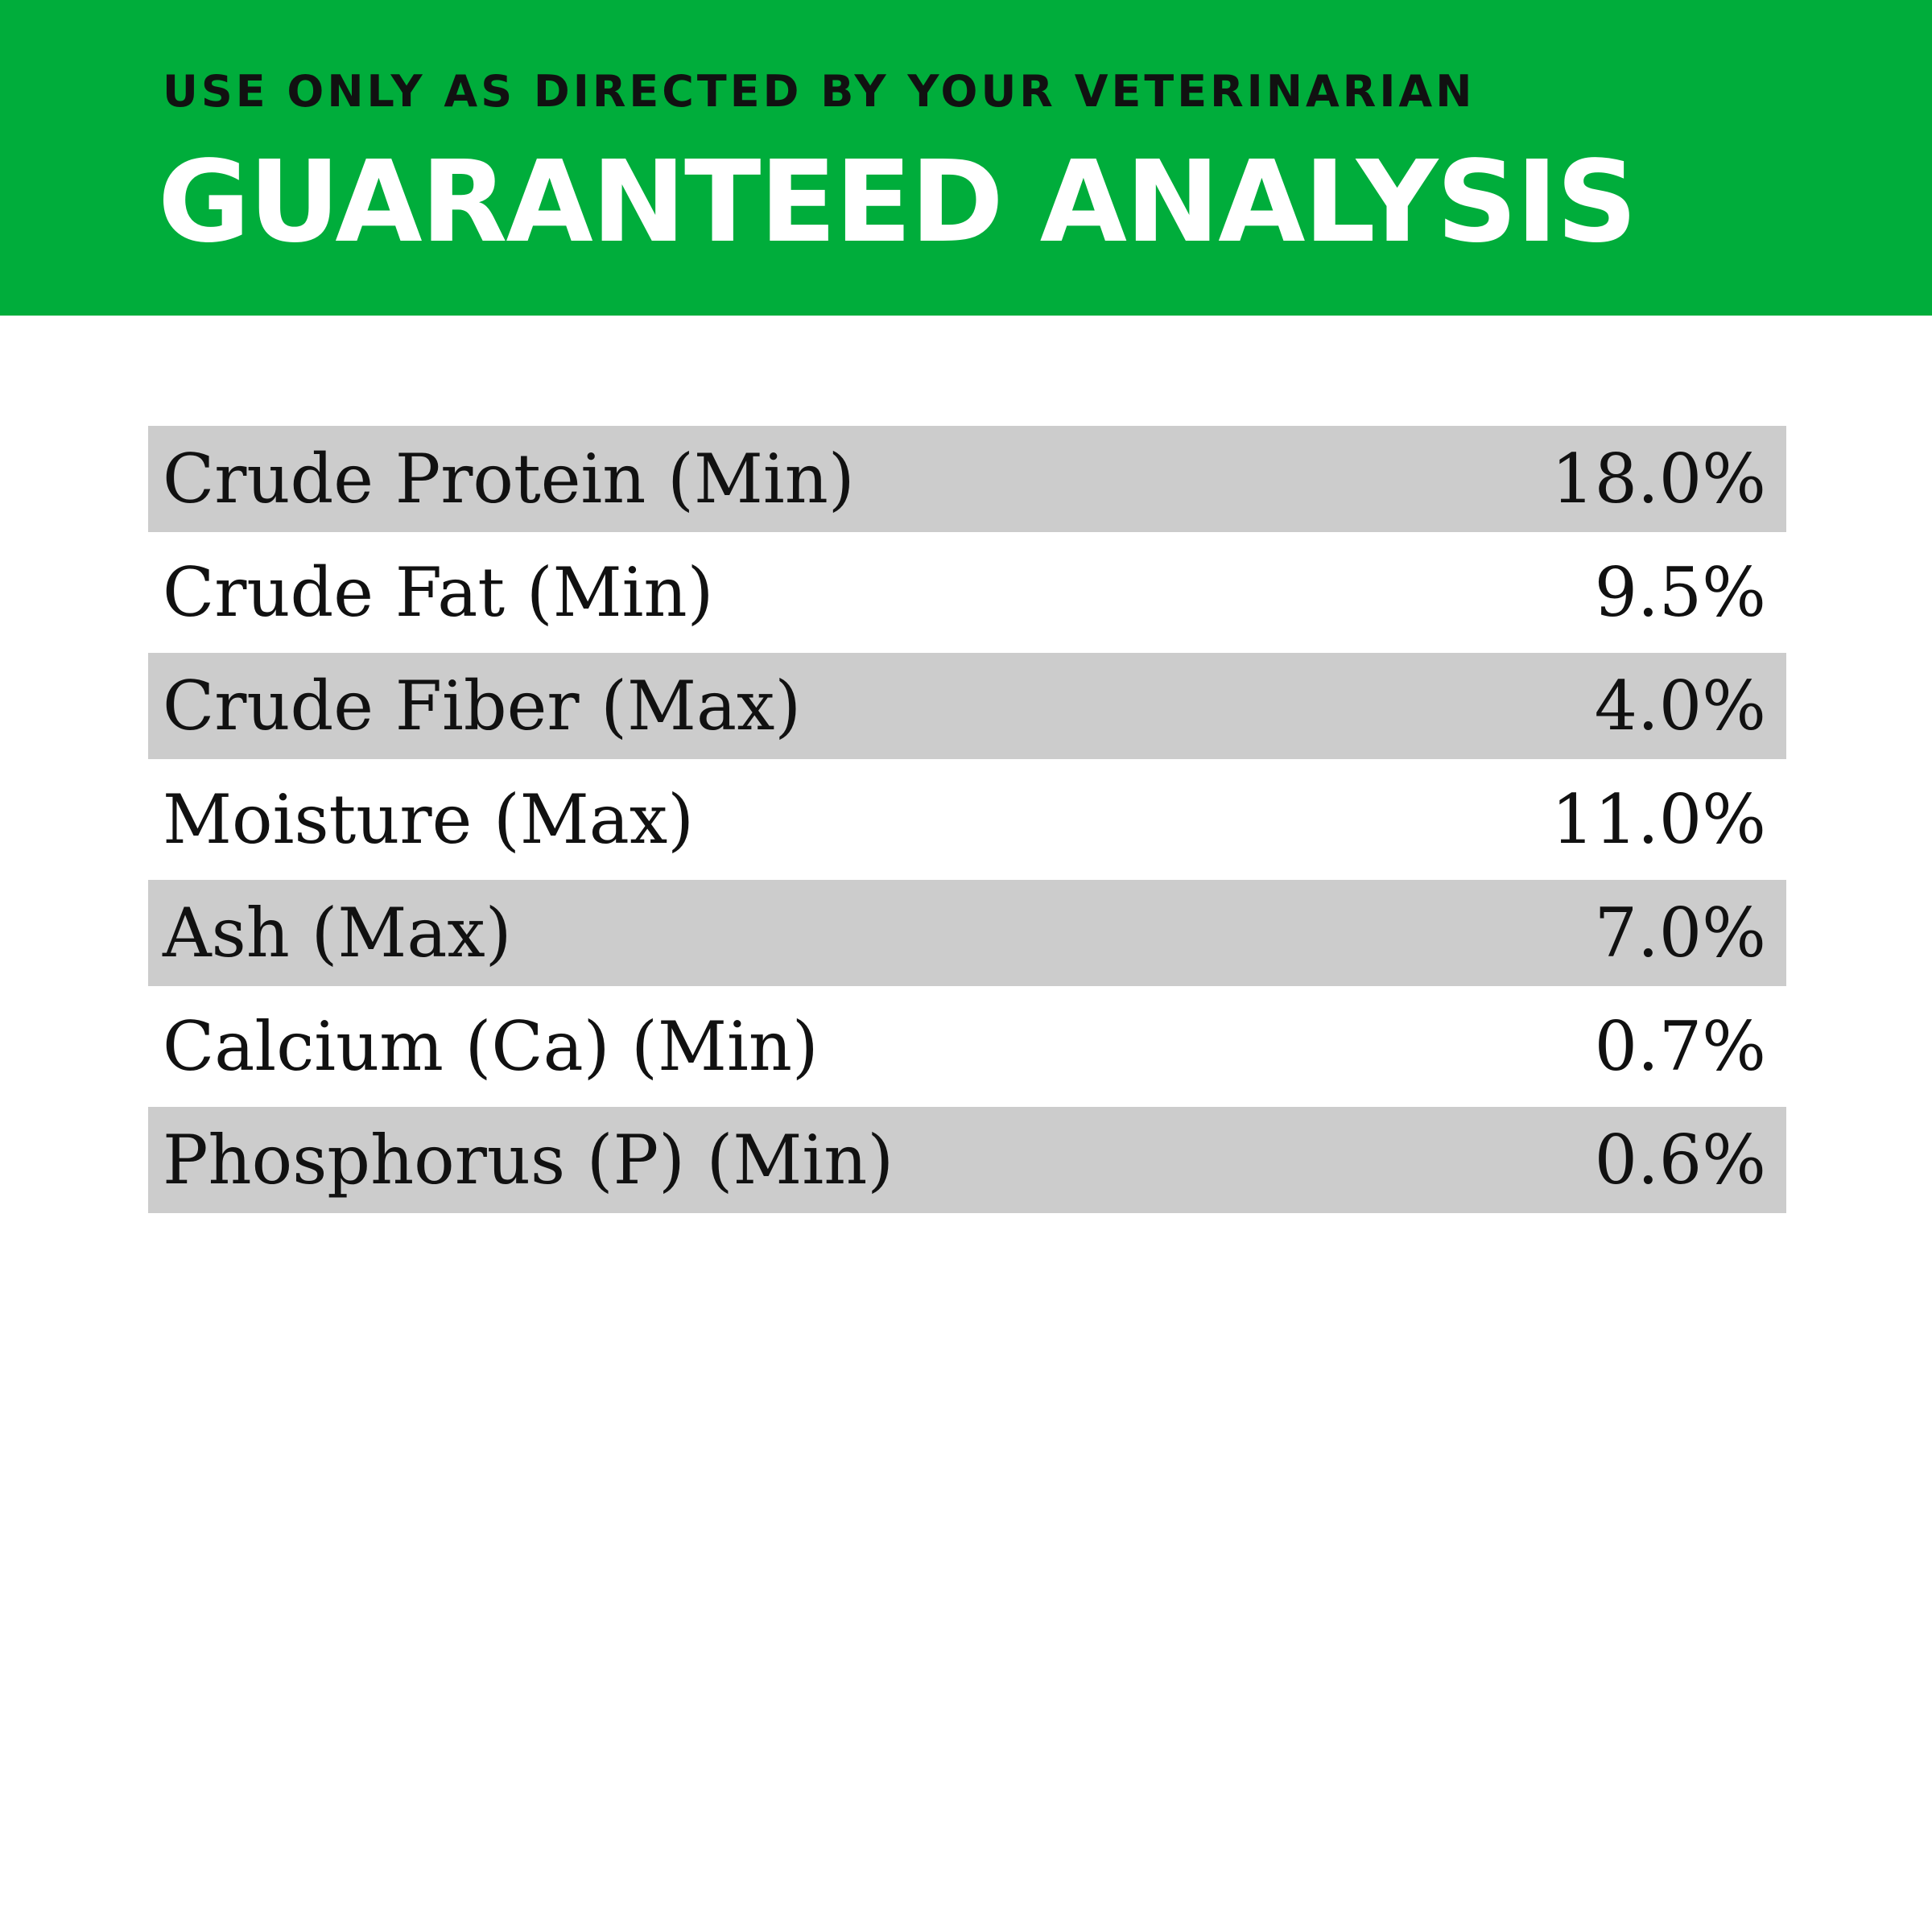  What do you see at coordinates (1658, 479) in the screenshot?
I see `row-value: 18.0%` at bounding box center [1658, 479].